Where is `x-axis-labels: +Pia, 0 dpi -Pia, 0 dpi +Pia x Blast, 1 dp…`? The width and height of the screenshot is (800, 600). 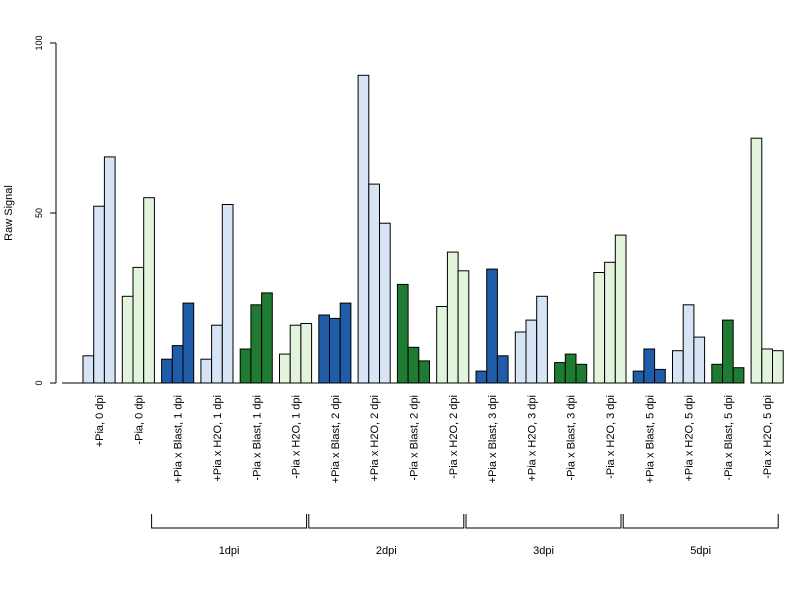
x-axis-labels: +Pia, 0 dpi -Pia, 0 dpi +Pia x Blast, 1 dp… is located at coordinates (434, 439).